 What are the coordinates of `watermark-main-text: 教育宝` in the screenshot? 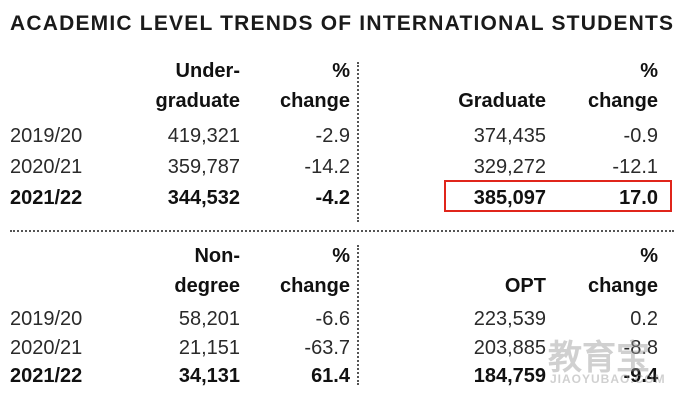 It's located at (599, 358).